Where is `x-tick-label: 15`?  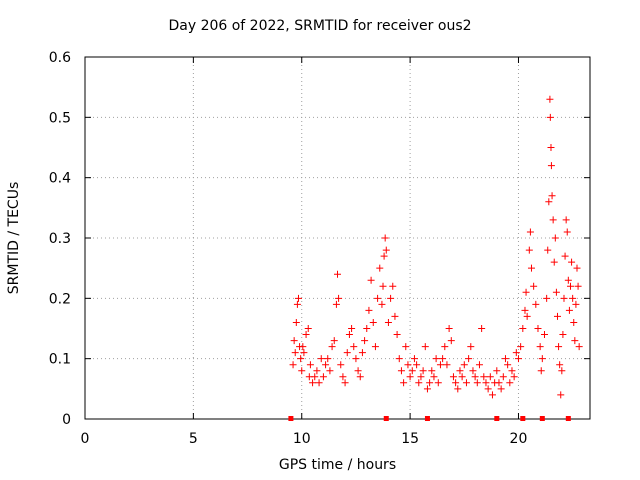 x-tick-label: 15 is located at coordinates (410, 439).